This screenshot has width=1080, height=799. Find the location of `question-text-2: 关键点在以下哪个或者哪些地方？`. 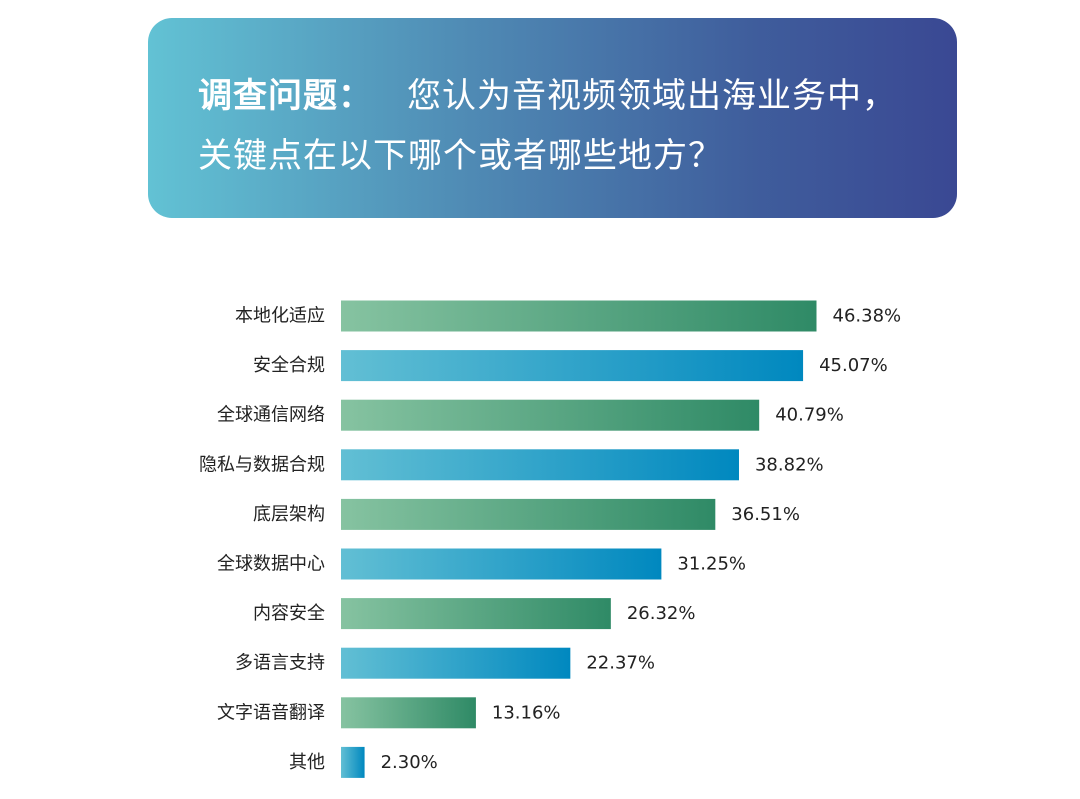

question-text-2: 关键点在以下哪个或者哪些地方？ is located at coordinates (460, 156).